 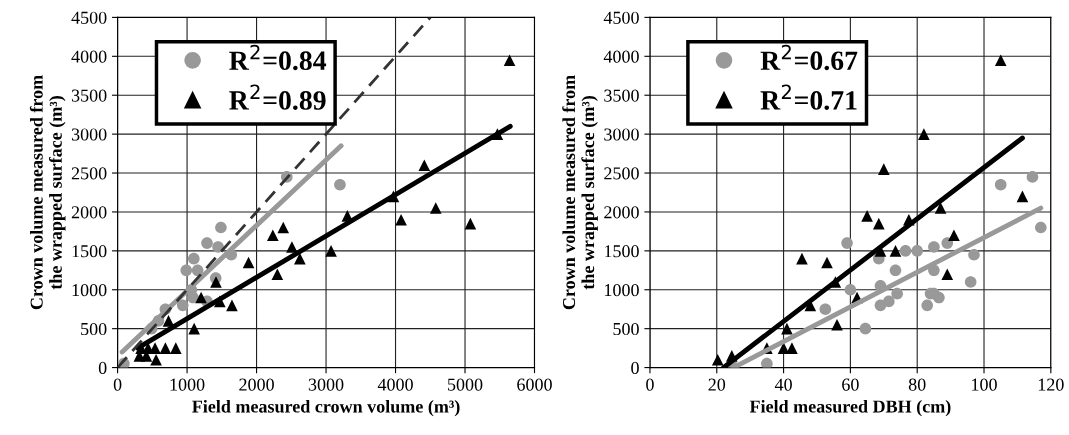 I want to click on x-tick-label: 100, so click(x=984, y=384).